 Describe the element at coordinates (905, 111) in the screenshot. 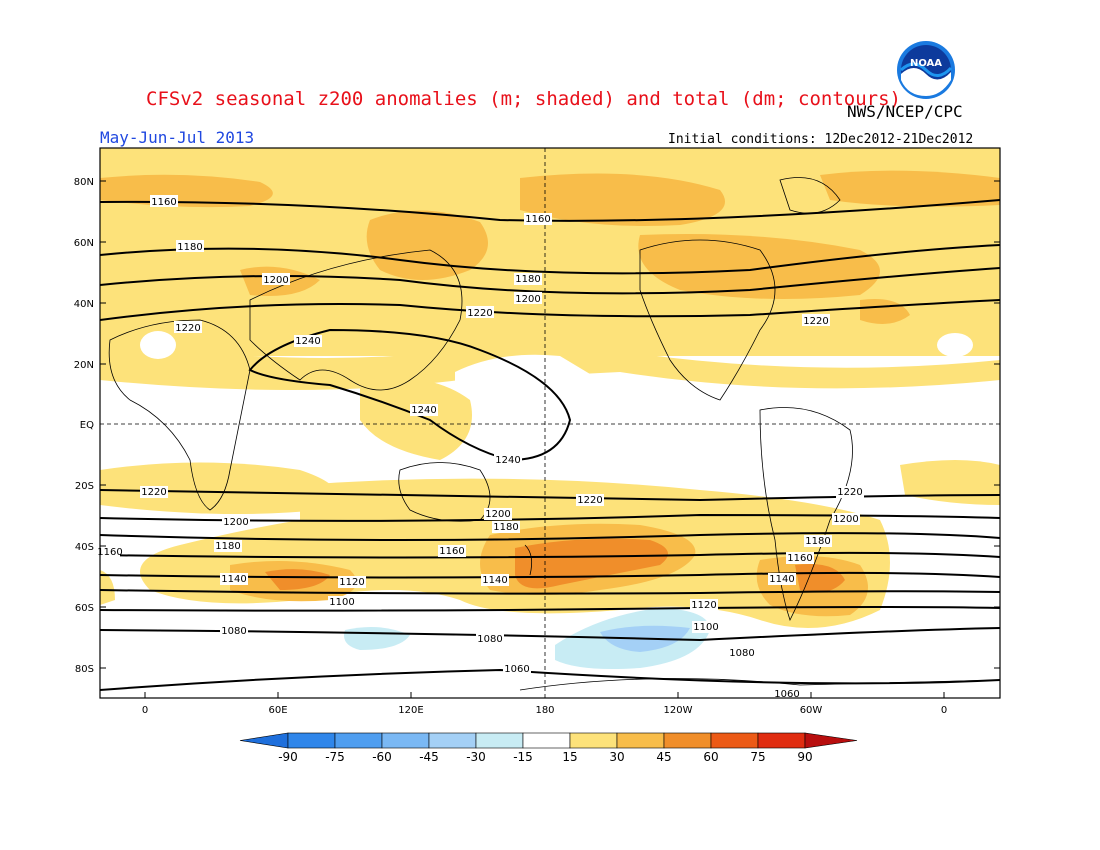

I see `agency-label: NWS/NCEP/CPC` at that location.